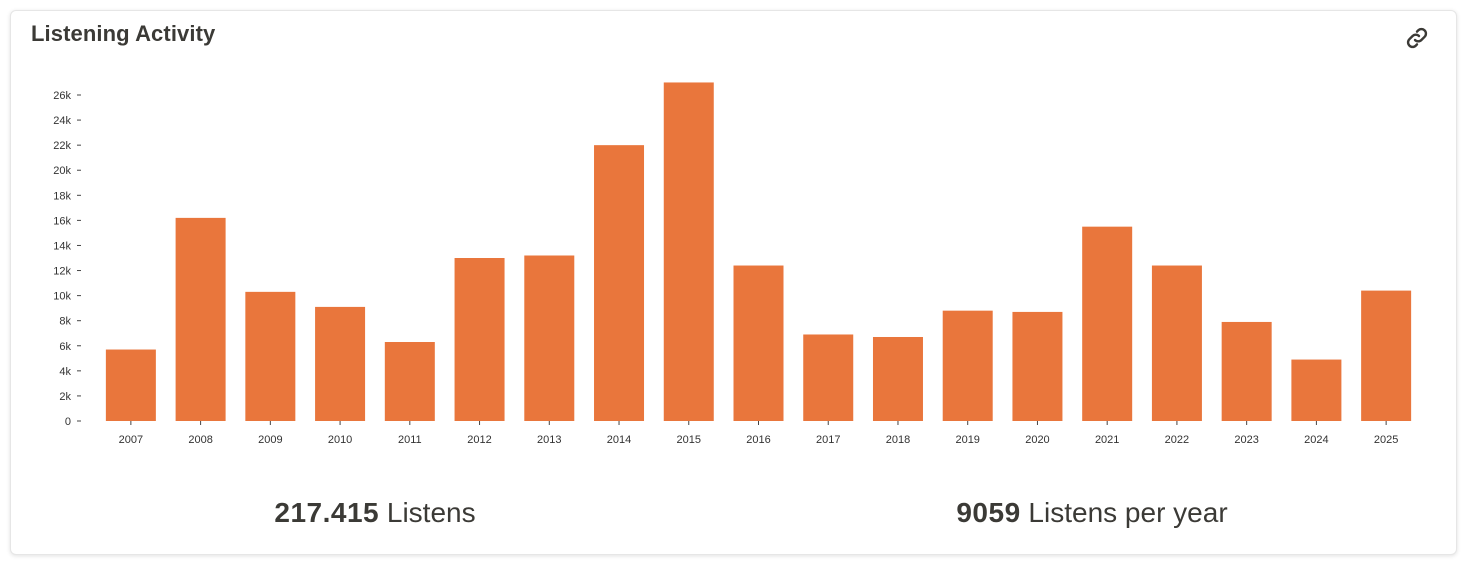 This screenshot has height=564, width=1468. I want to click on total-listens-label: Listens, so click(431, 512).